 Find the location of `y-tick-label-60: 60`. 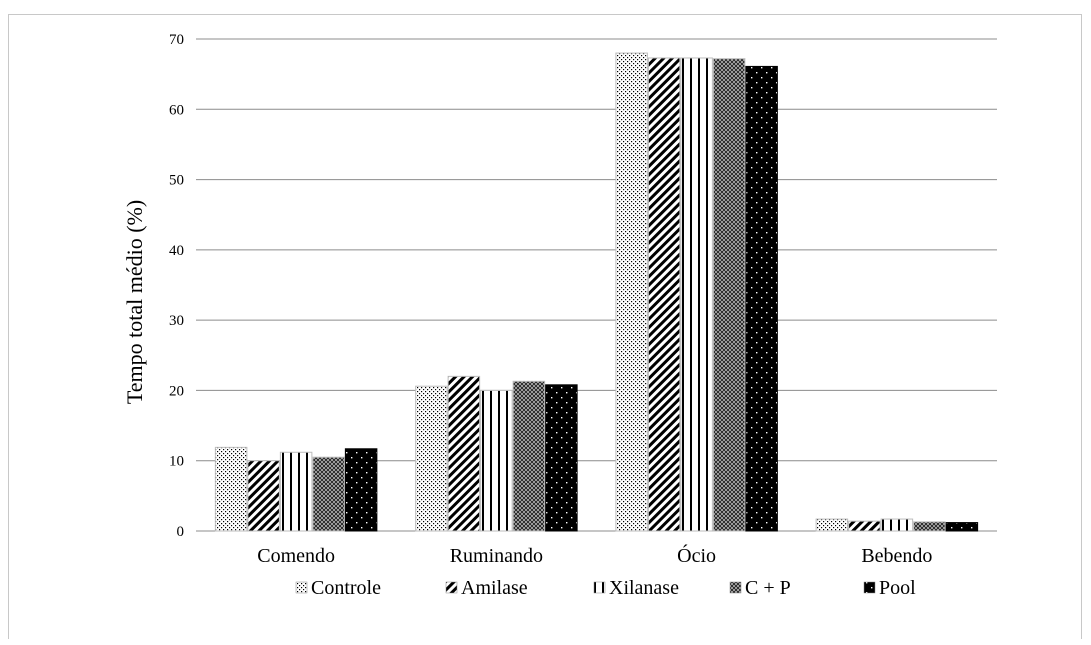

y-tick-label-60: 60 is located at coordinates (176, 110).